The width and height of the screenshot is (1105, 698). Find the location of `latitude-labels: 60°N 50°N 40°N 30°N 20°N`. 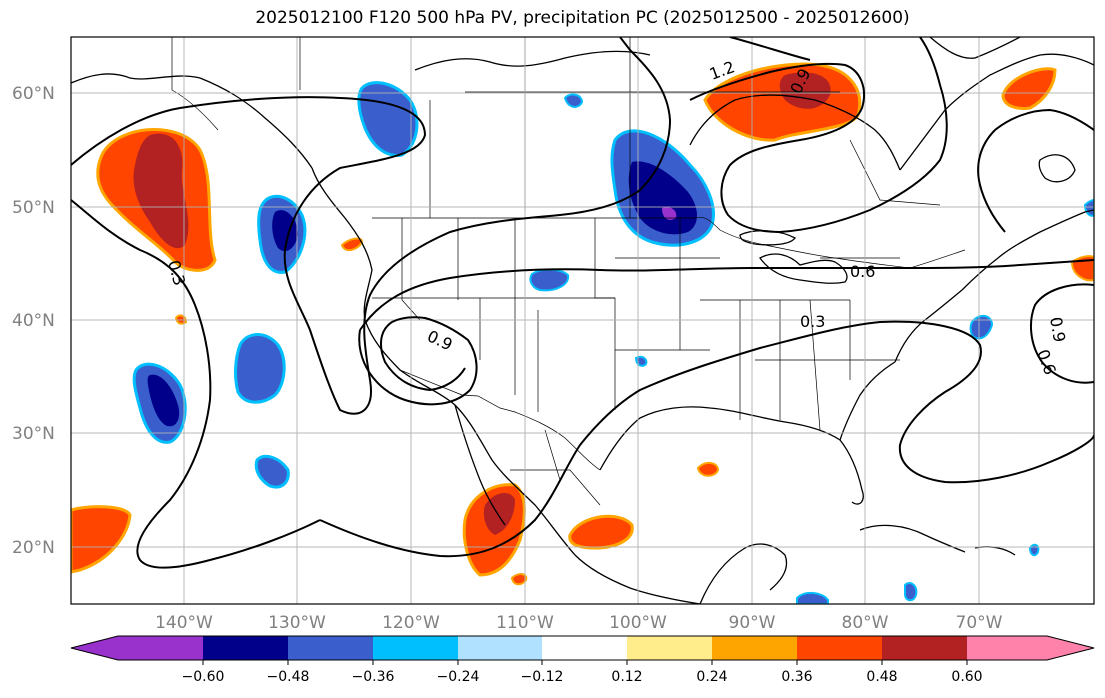

latitude-labels: 60°N 50°N 40°N 30°N 20°N is located at coordinates (33, 321).